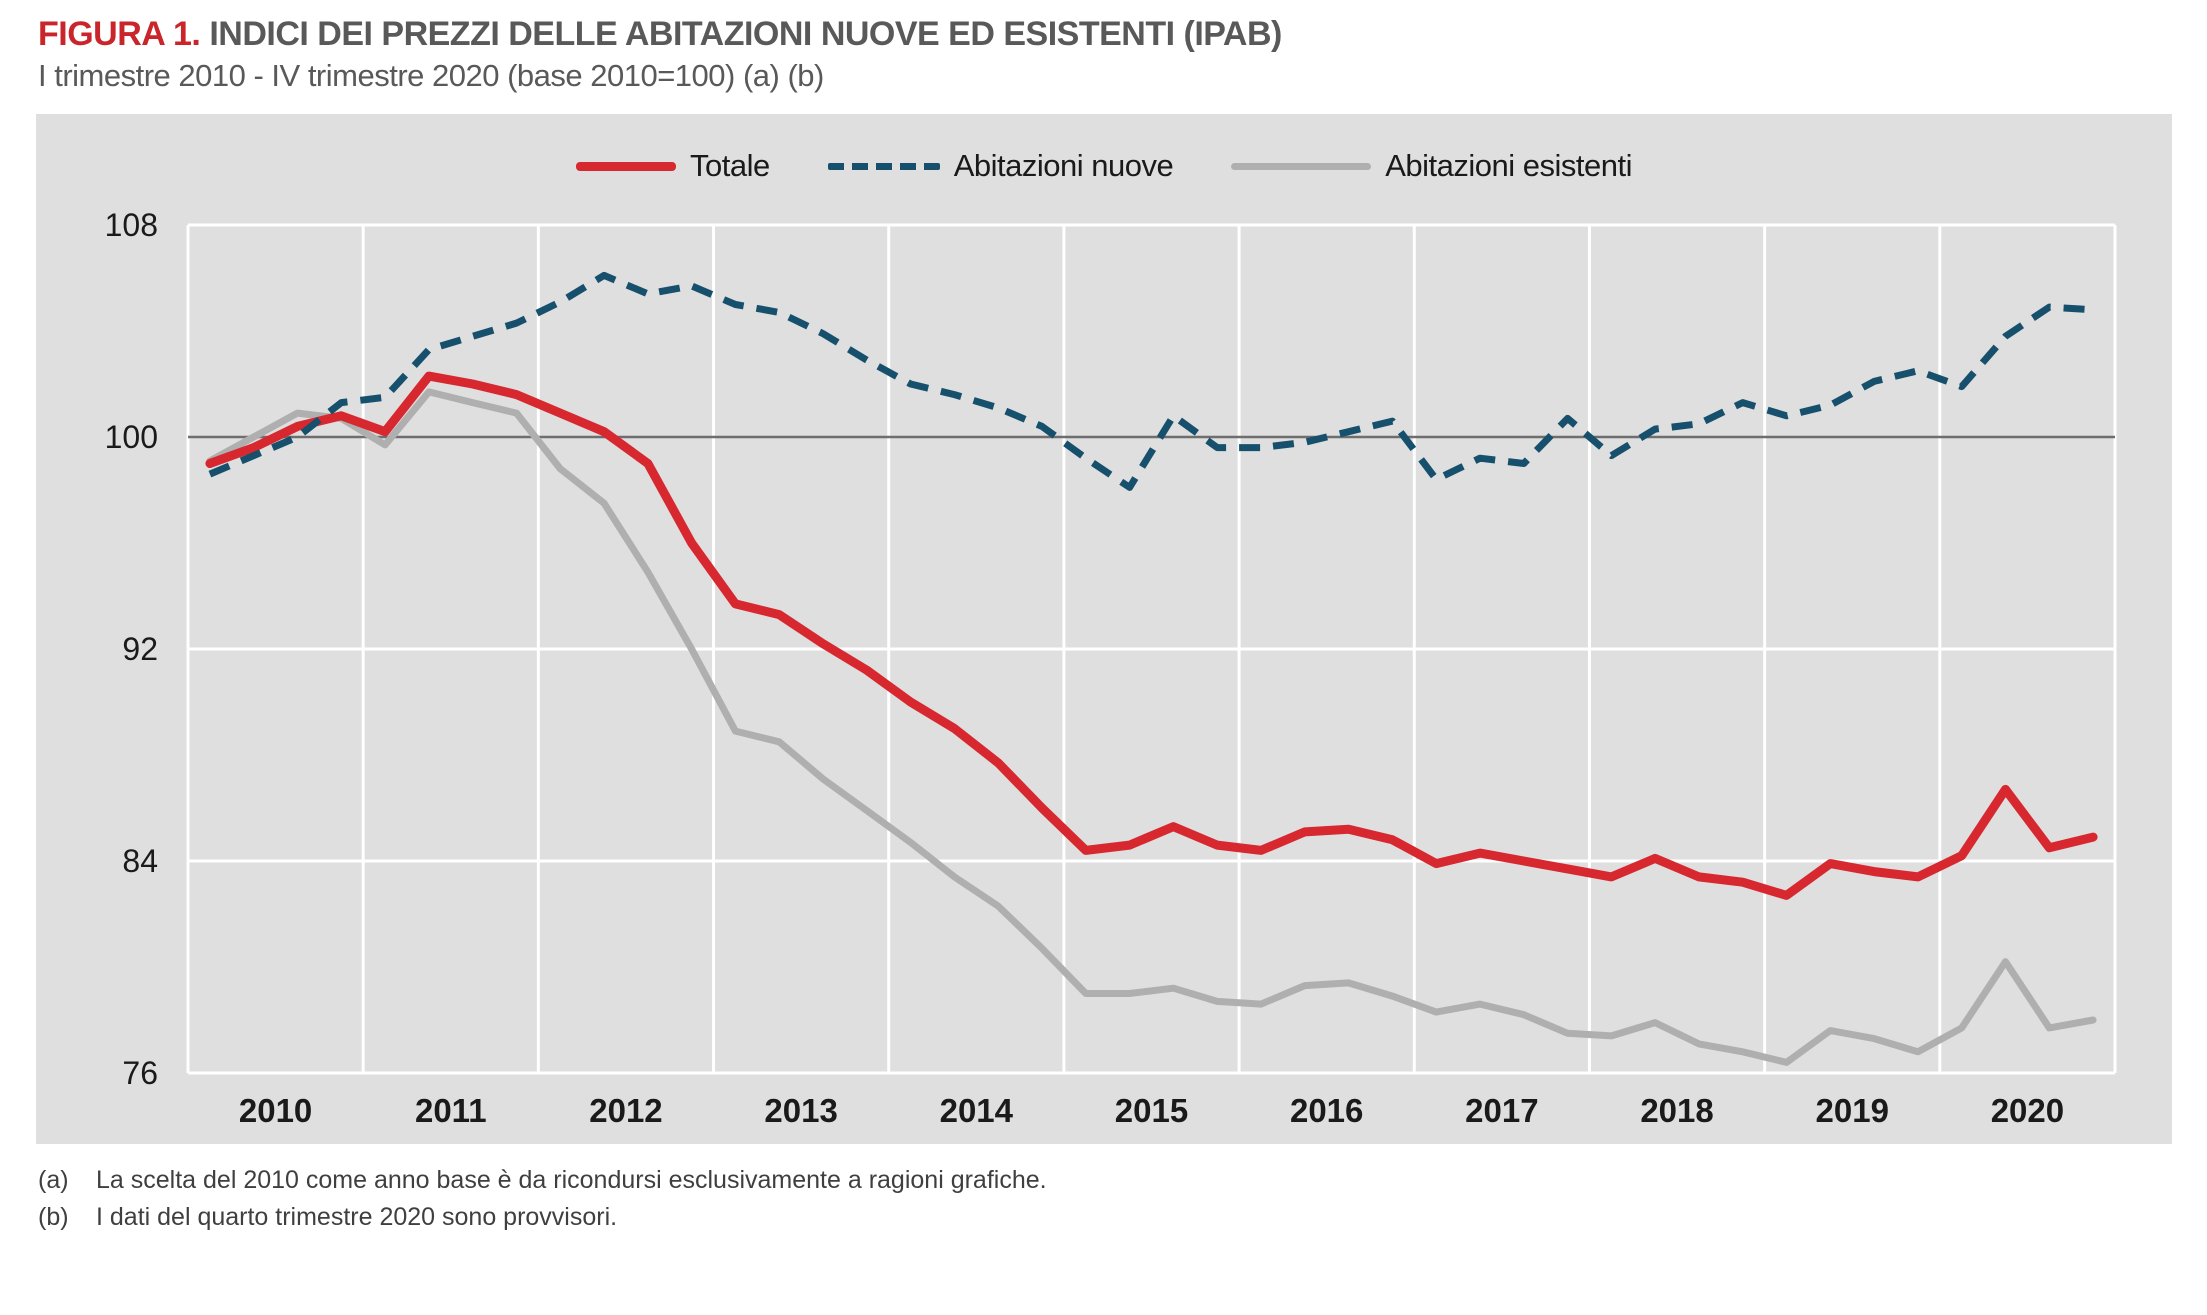  Describe the element at coordinates (977, 1110) in the screenshot. I see `x-year-label-2014: 2014` at that location.